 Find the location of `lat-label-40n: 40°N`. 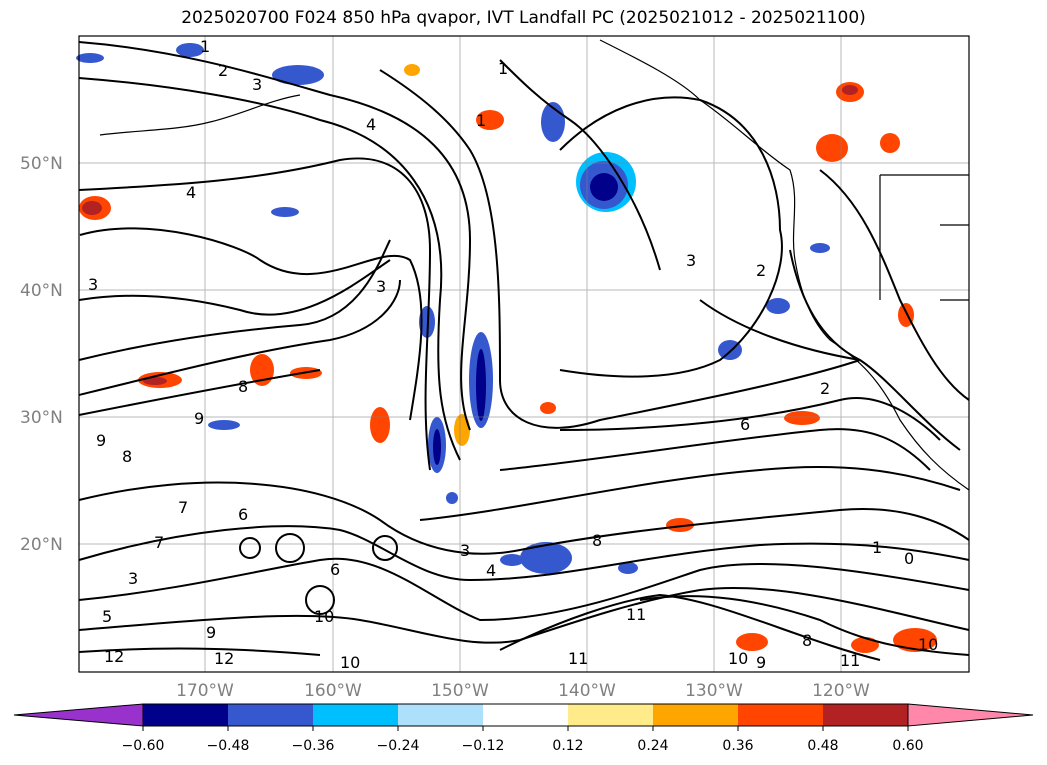

lat-label-40n: 40°N is located at coordinates (41, 291).